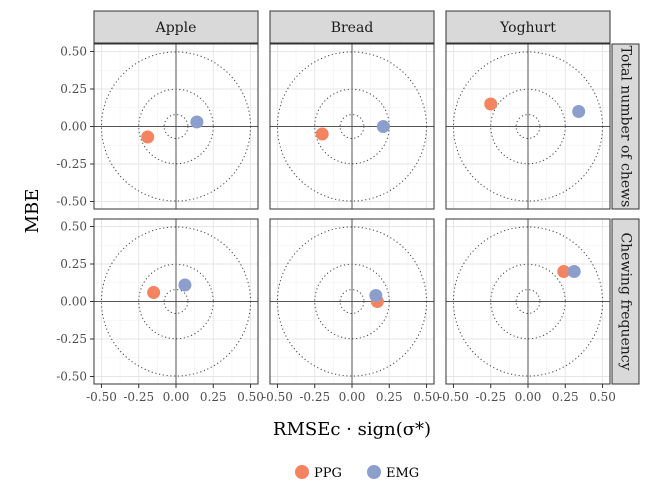 This screenshot has height=500, width=667. What do you see at coordinates (357, 473) in the screenshot?
I see `legend: PPG EMG` at bounding box center [357, 473].